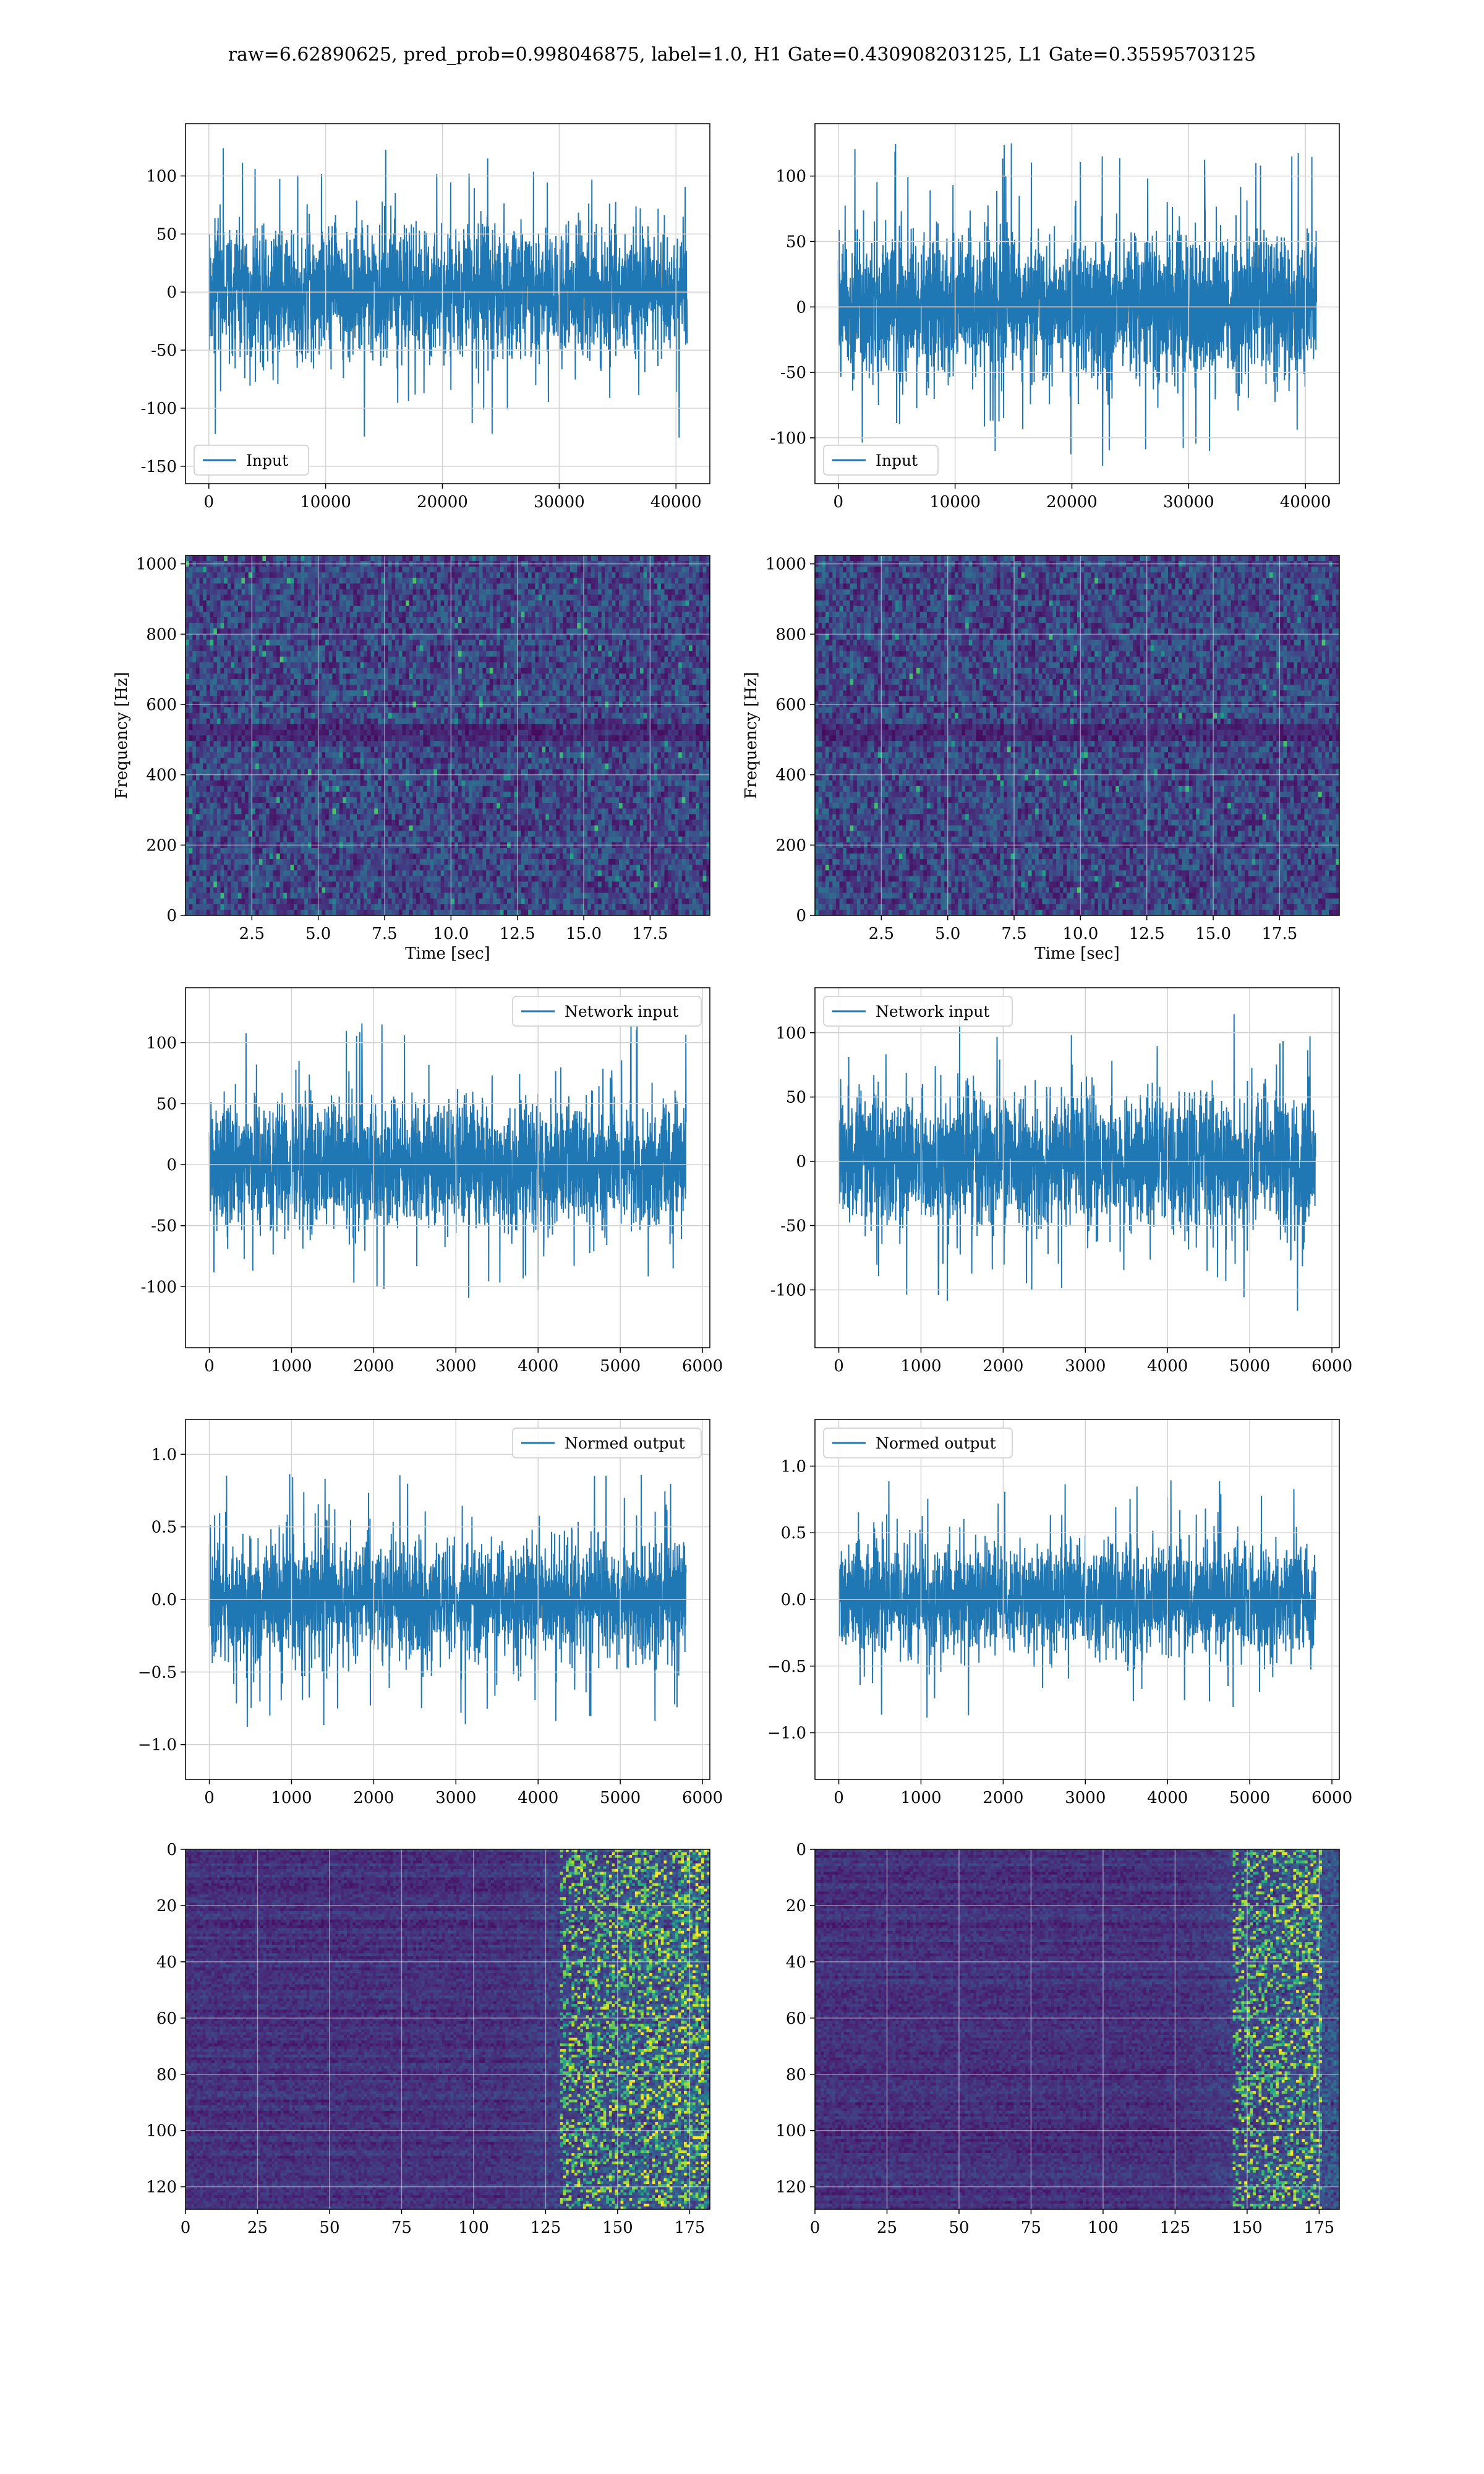 This screenshot has height=2474, width=1484. What do you see at coordinates (164, 350) in the screenshot?
I see `y-tick-label: -50` at bounding box center [164, 350].